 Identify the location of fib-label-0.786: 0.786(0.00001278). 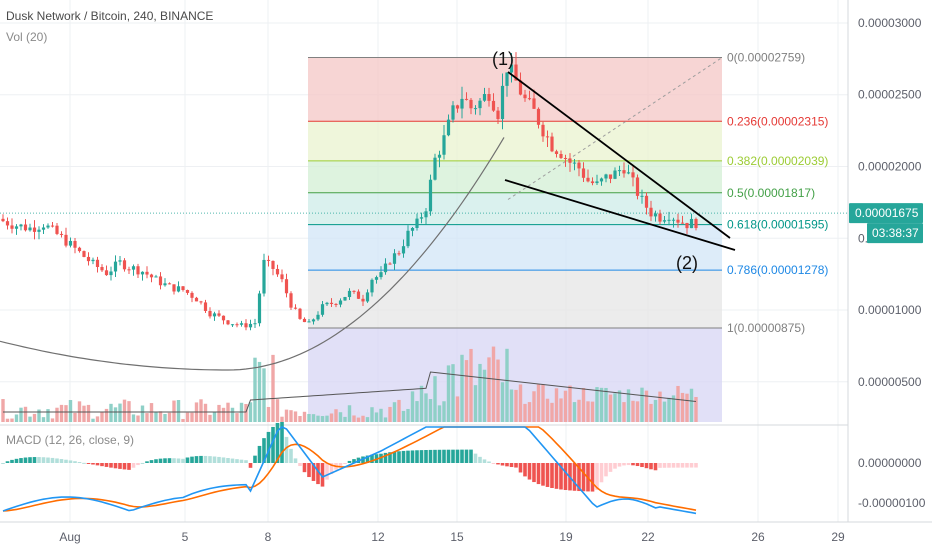
(777, 270).